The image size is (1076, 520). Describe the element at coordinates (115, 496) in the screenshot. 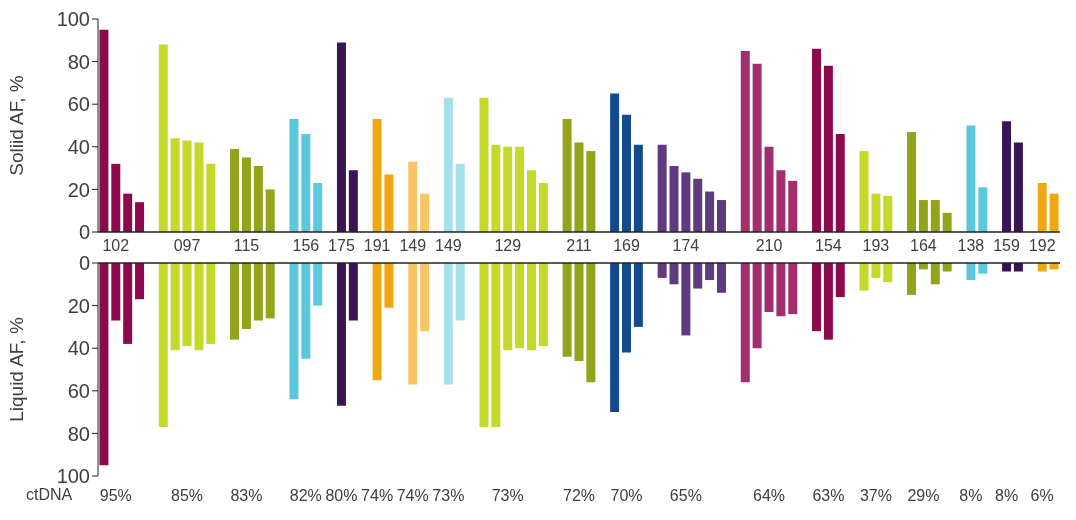

I see `x-tick-label: 95%` at that location.